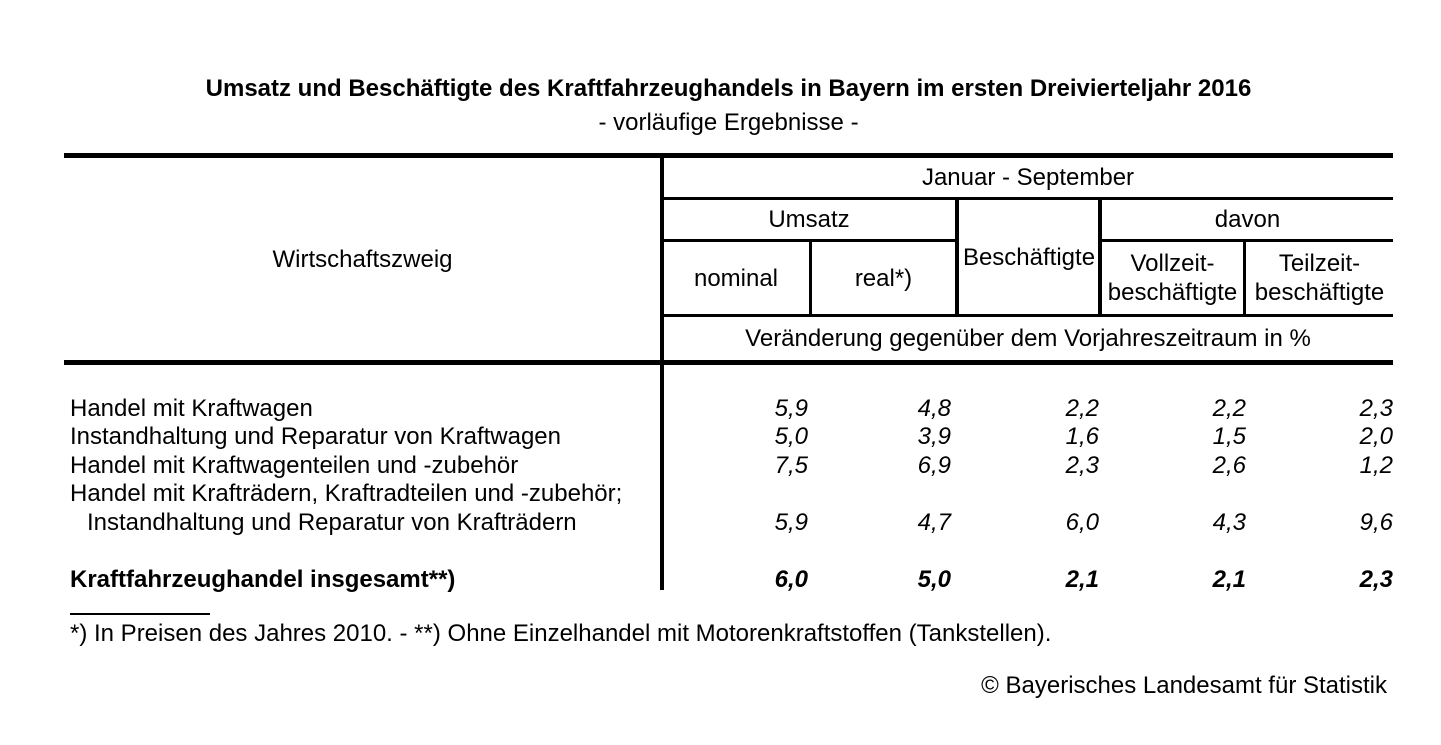  Describe the element at coordinates (1100, 257) in the screenshot. I see `table-divider-beschaeftigte-davon` at that location.